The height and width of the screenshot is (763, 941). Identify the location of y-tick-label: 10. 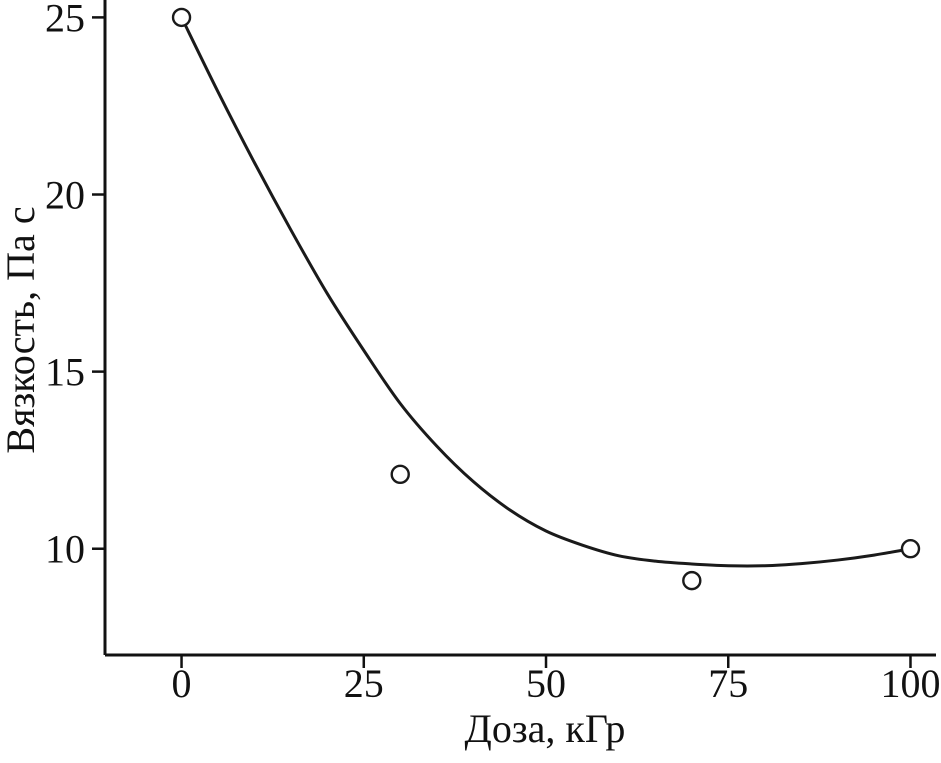
(65, 549).